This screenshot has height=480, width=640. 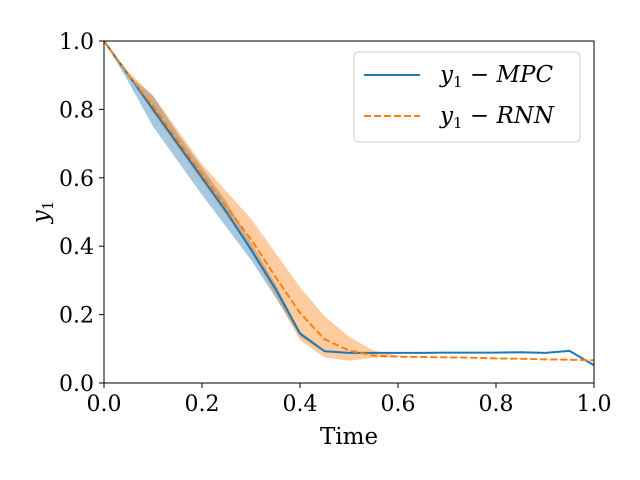 What do you see at coordinates (76, 42) in the screenshot?
I see `y-tick-label: 1.0` at bounding box center [76, 42].